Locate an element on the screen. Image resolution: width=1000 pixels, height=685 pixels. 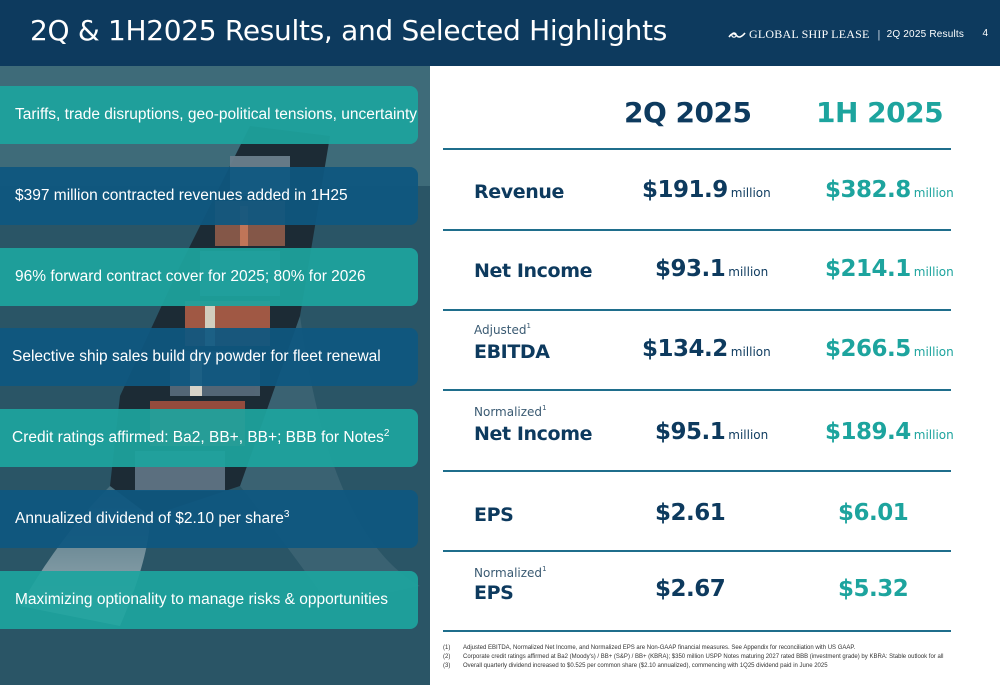
ebitda-1h-value: $266.5 million is located at coordinates (889, 349).